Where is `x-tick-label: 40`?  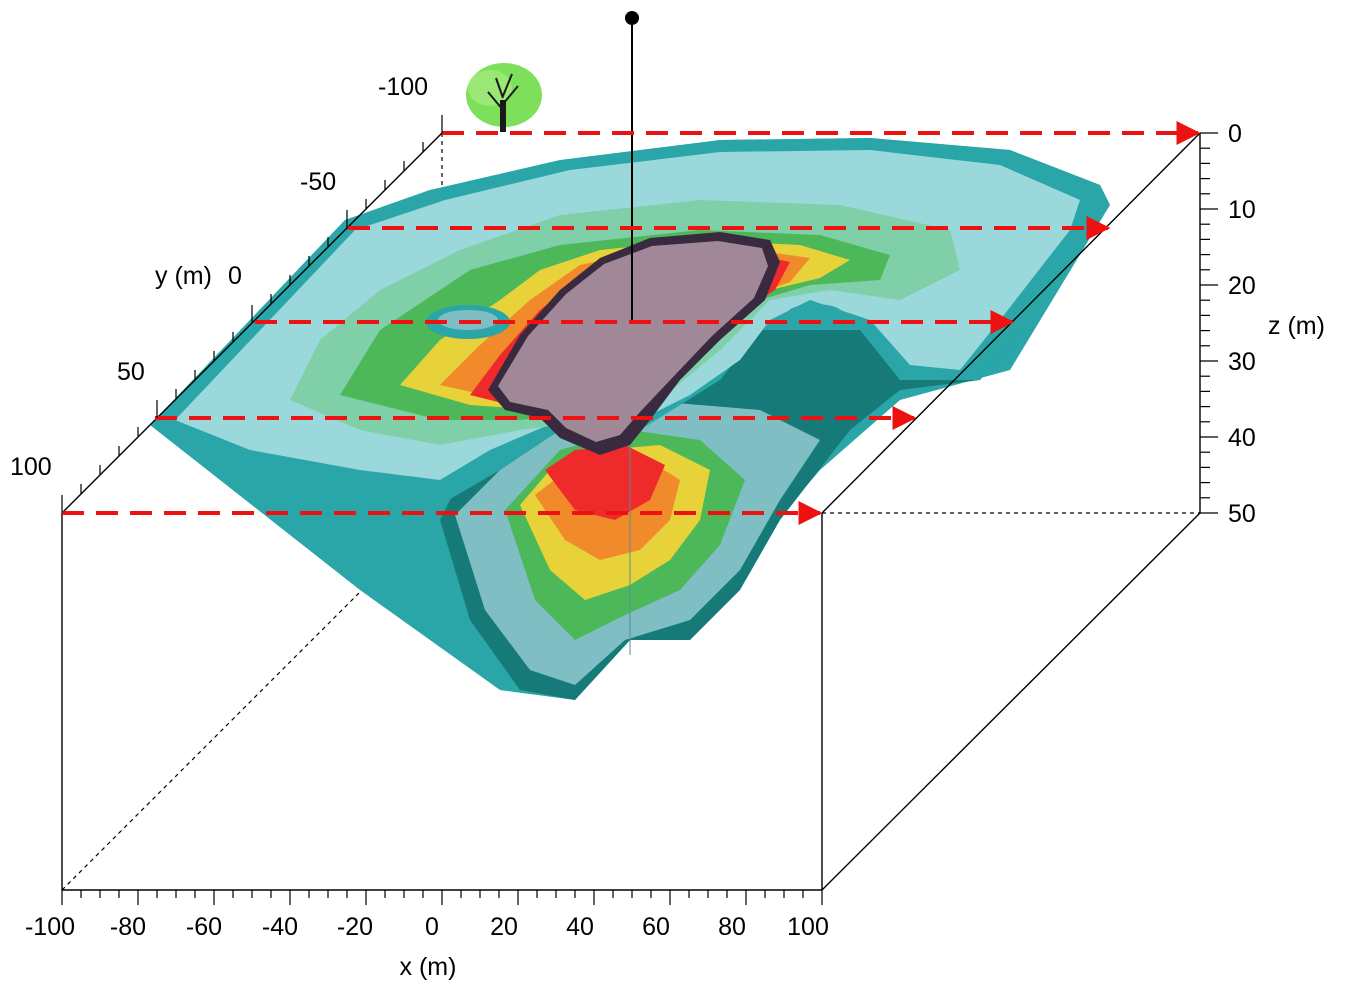 x-tick-label: 40 is located at coordinates (580, 927).